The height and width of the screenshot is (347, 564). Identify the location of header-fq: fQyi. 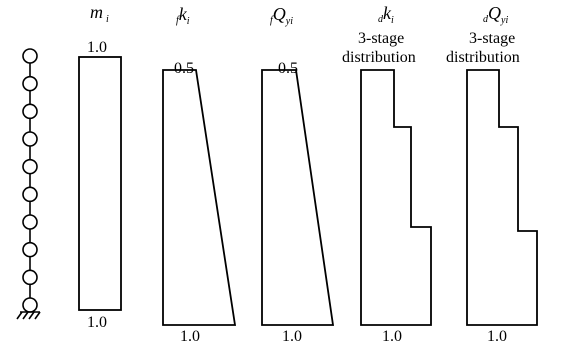
(281, 15).